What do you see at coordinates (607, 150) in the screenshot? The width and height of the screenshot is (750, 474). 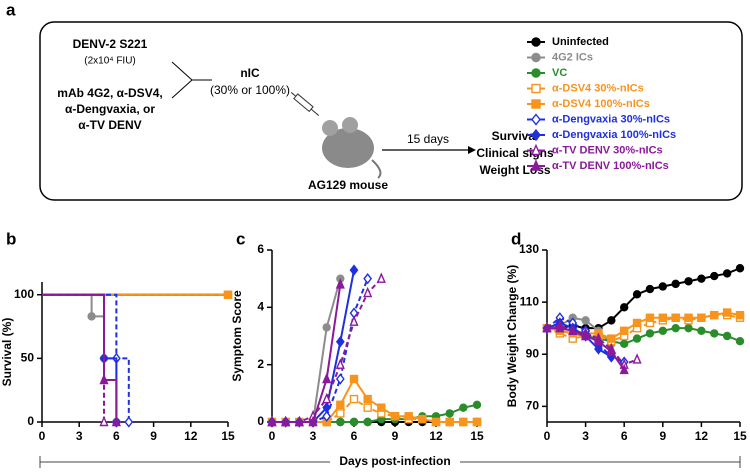 I see `legend-label: α-TV DENV 30%-nICs` at bounding box center [607, 150].